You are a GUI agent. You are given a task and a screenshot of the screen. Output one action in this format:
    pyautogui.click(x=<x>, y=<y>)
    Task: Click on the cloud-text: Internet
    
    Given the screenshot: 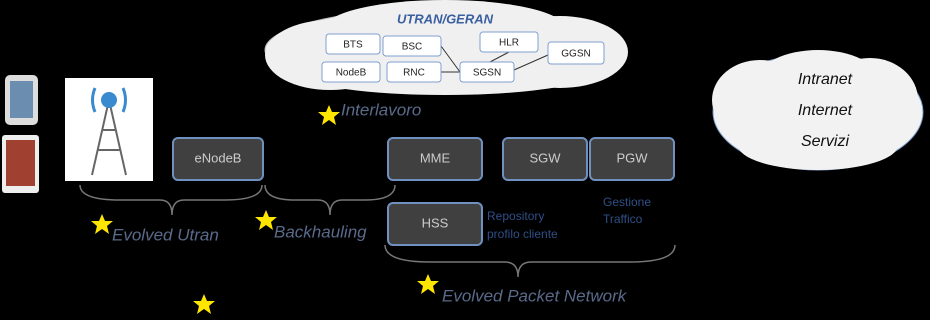 What is the action you would take?
    pyautogui.click(x=825, y=110)
    